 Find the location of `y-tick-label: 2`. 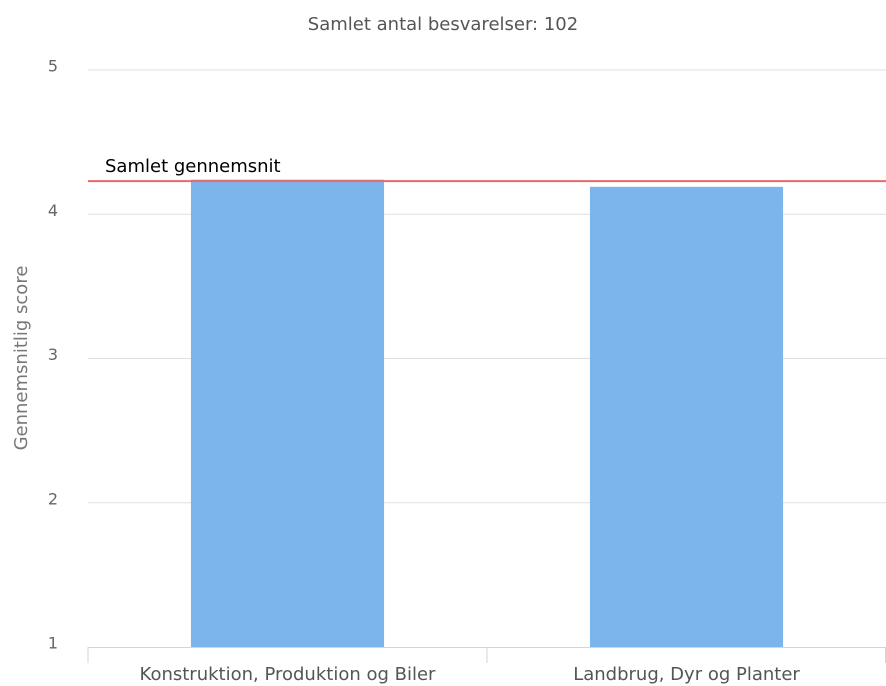

y-tick-label: 2 is located at coordinates (53, 498).